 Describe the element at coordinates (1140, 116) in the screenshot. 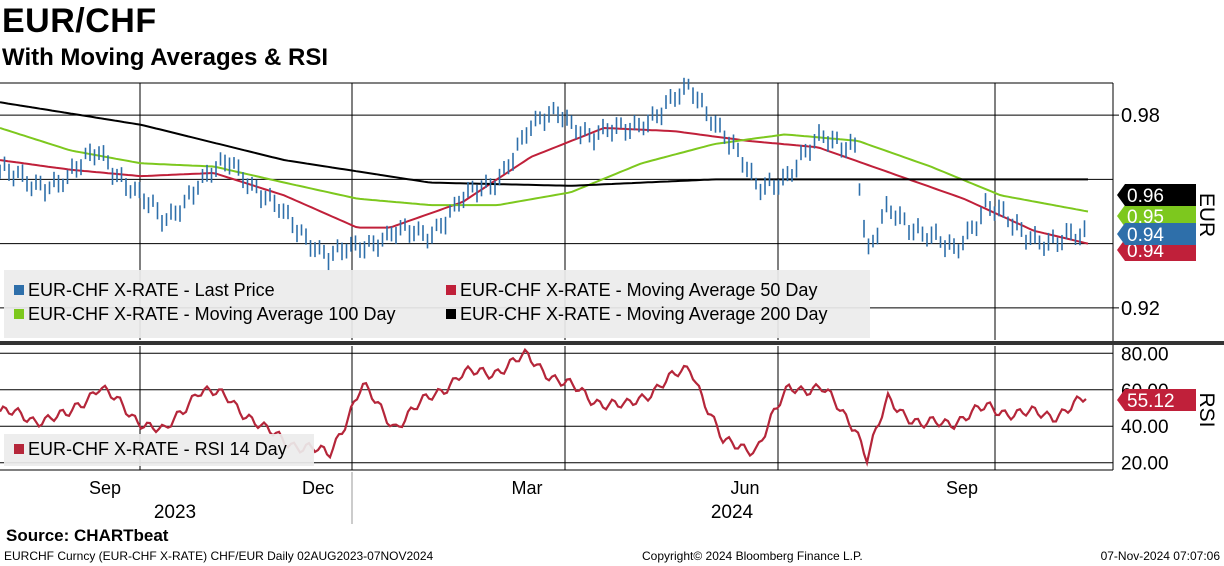

I see `y-tick-label: 0.98` at that location.